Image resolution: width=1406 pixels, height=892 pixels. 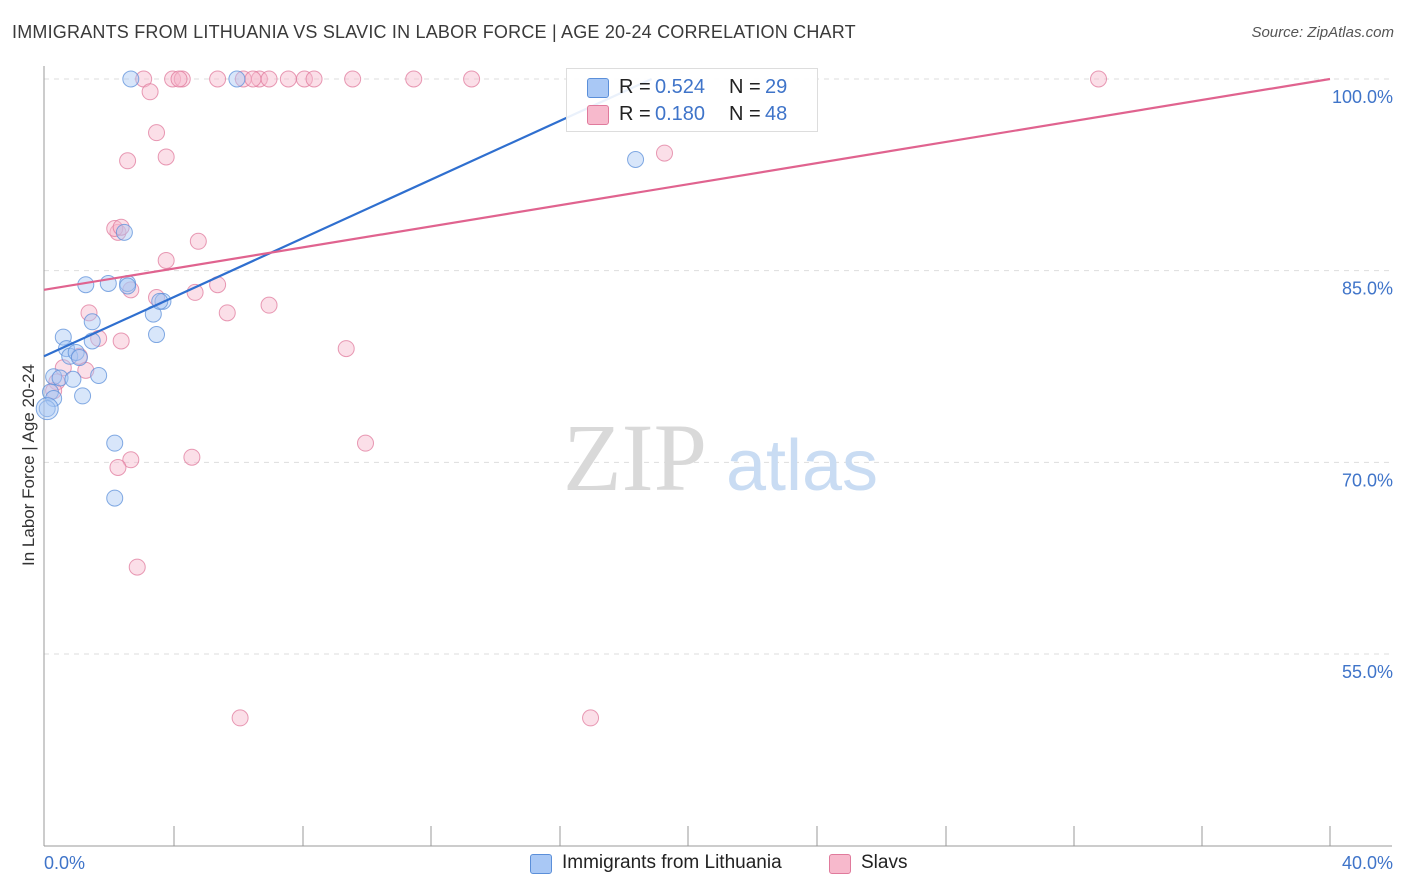 I want to click on x-tick-labels: 0.0% 40.0%, so click(x=718, y=863).